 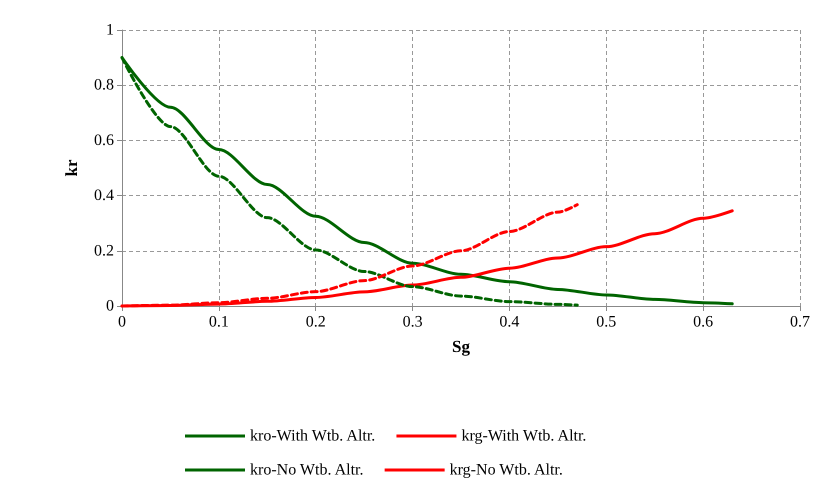 What do you see at coordinates (122, 322) in the screenshot?
I see `x-tick-label: 0` at bounding box center [122, 322].